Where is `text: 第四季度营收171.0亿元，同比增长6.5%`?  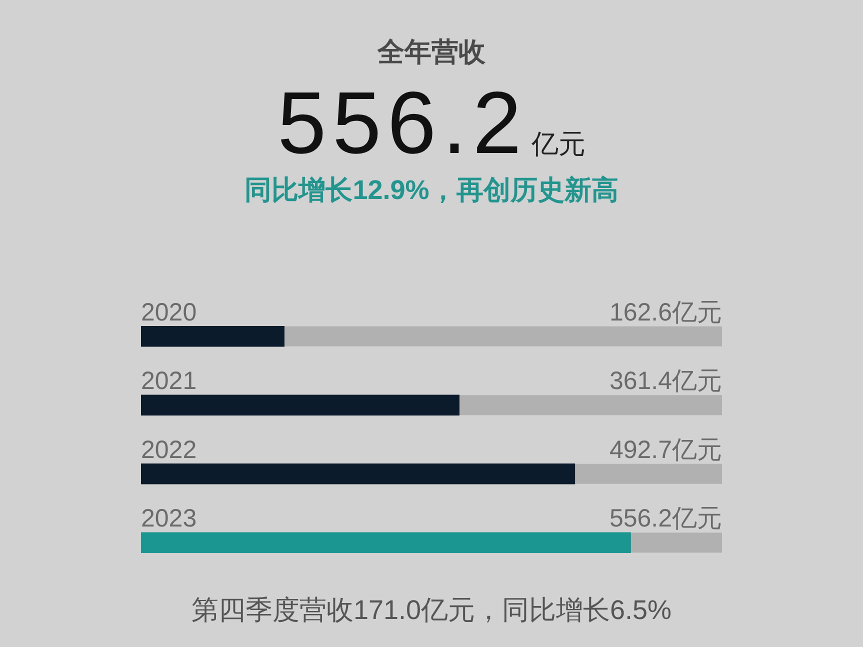 text: 第四季度营收171.0亿元，同比增长6.5% is located at coordinates (431, 610).